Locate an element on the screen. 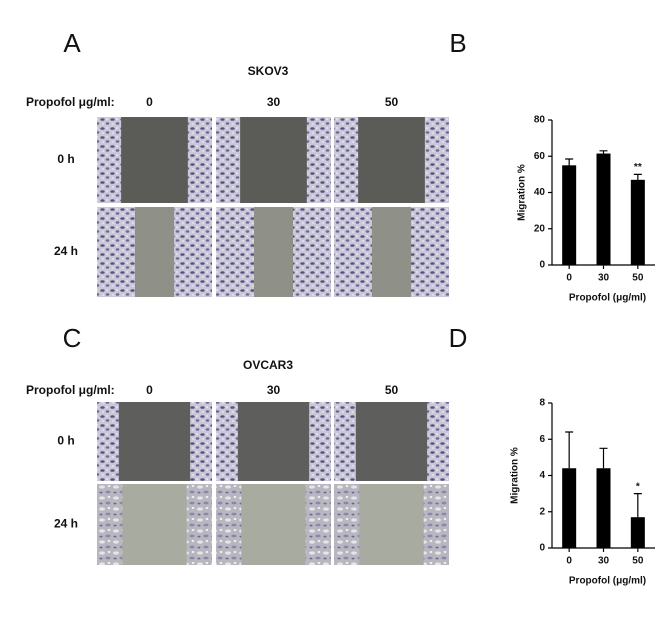 The width and height of the screenshot is (669, 621). panel-label: A is located at coordinates (72, 43).